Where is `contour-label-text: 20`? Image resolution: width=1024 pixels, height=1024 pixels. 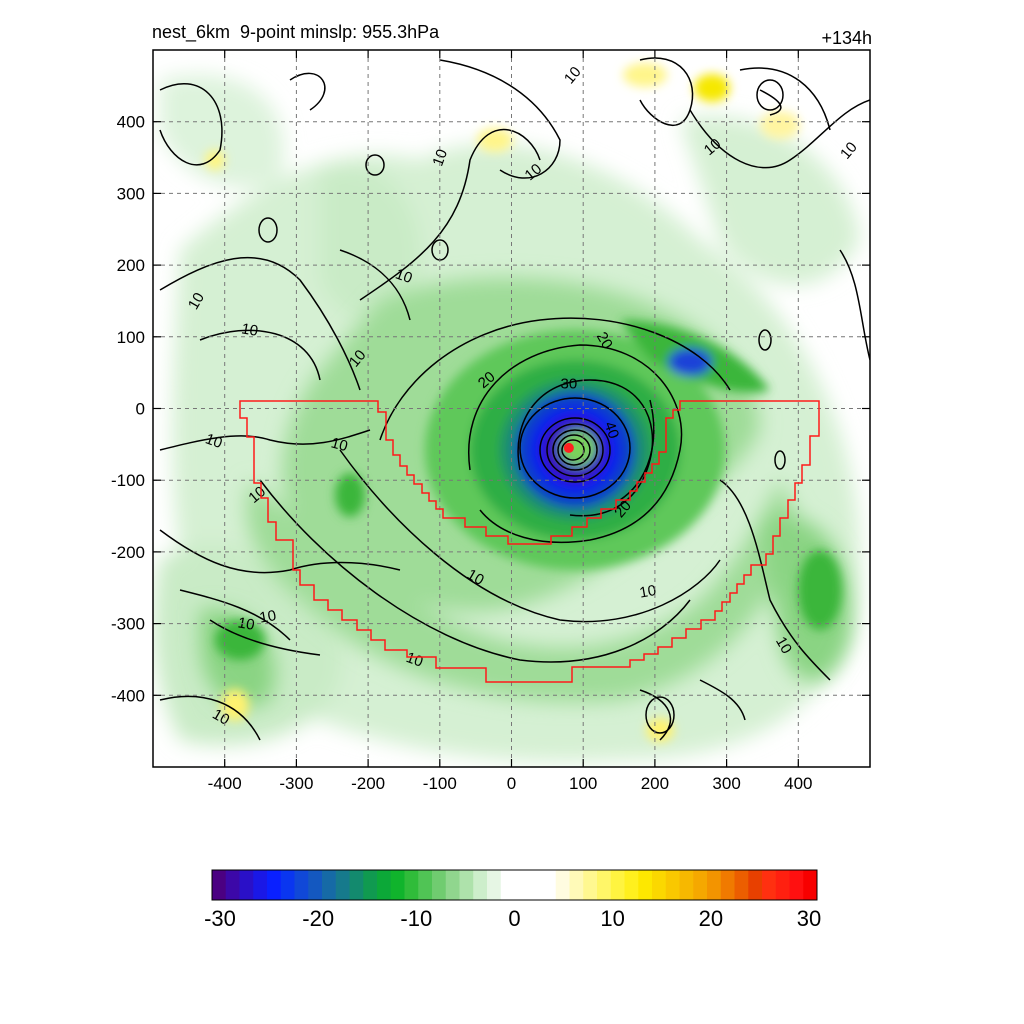 contour-label-text: 20 is located at coordinates (604, 340).